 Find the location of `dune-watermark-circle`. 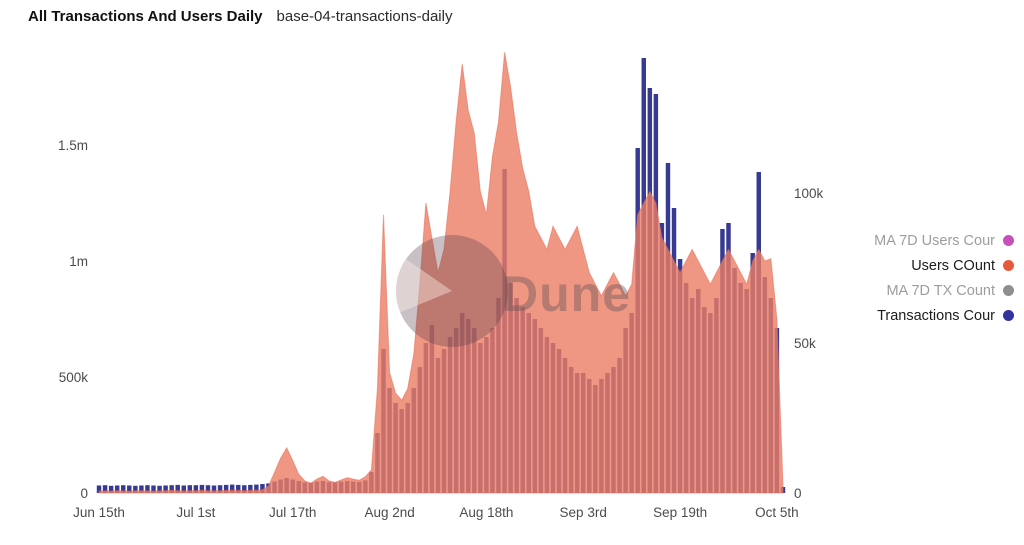

dune-watermark-circle is located at coordinates (452, 291).